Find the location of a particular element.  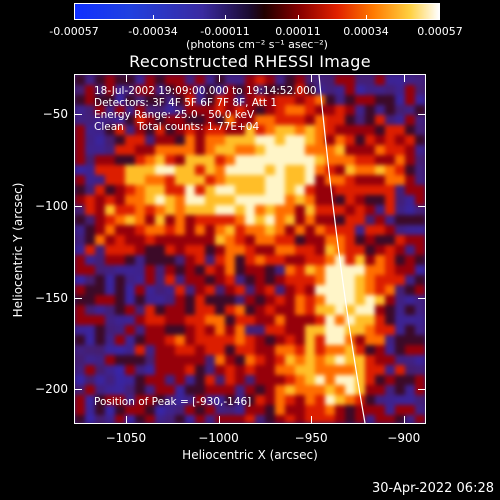

solar-limb-overlay is located at coordinates (342, 249).